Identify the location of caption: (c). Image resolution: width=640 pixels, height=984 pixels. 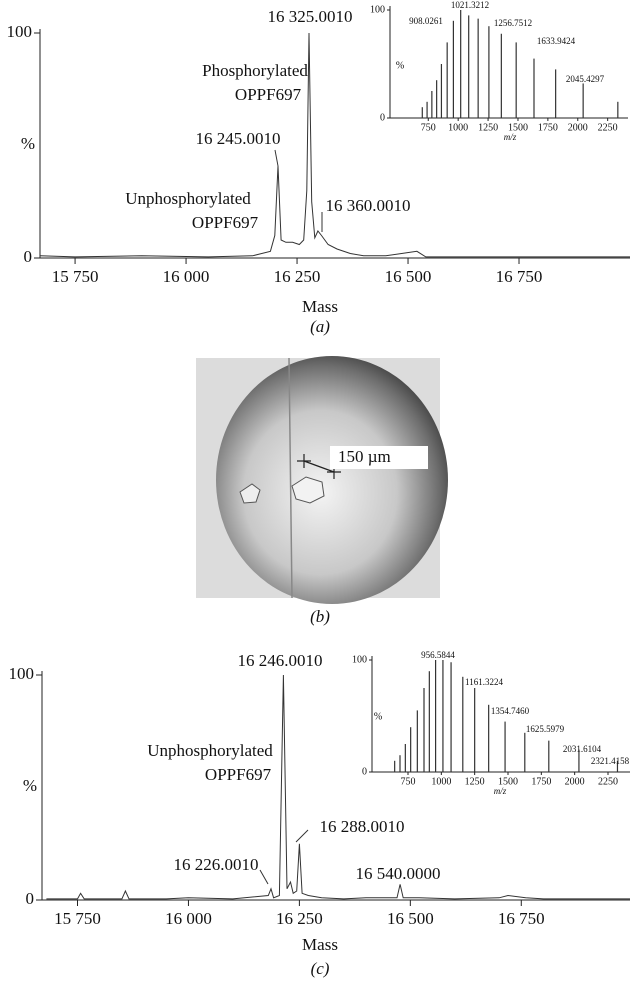
(320, 968).